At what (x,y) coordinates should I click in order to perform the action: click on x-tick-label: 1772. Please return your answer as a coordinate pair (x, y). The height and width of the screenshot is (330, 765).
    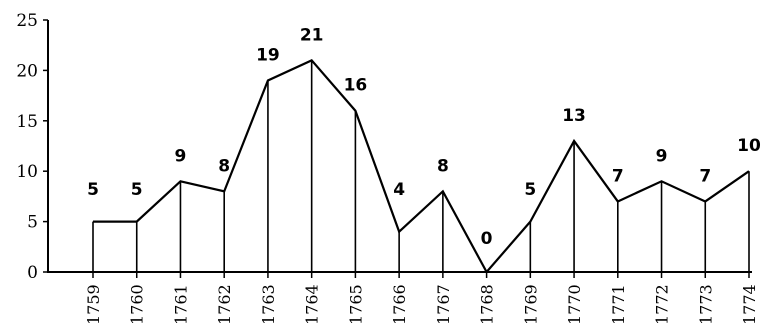
    Looking at the image, I should click on (662, 304).